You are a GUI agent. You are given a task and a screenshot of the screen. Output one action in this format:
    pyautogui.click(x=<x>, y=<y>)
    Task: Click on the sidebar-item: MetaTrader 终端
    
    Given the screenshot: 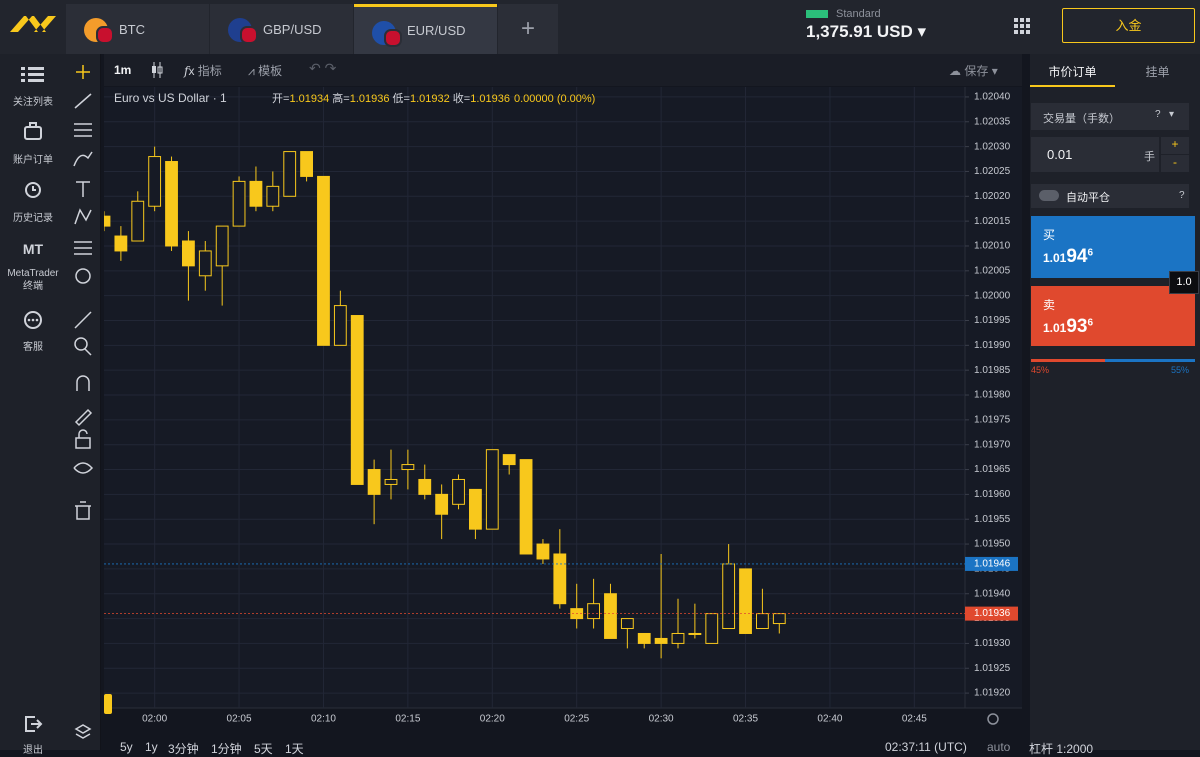 What is the action you would take?
    pyautogui.click(x=33, y=280)
    